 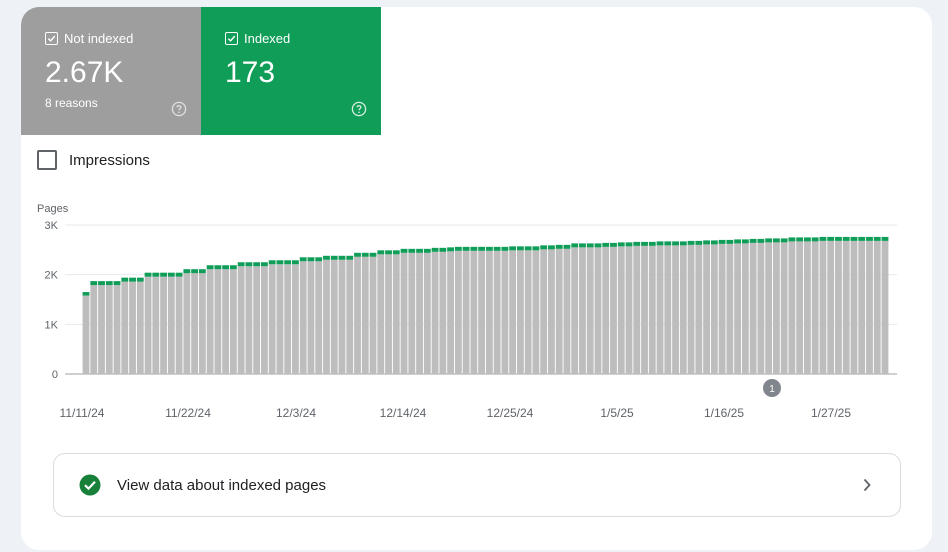 What do you see at coordinates (93, 160) in the screenshot?
I see `impressions-toggle: Impressions` at bounding box center [93, 160].